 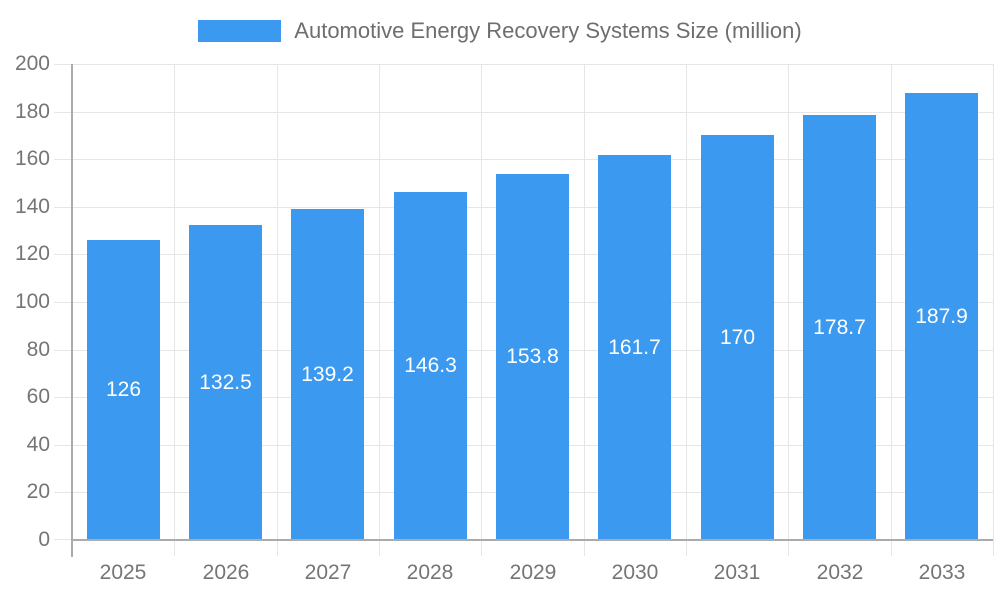 I want to click on x-tick-label: 2027, so click(x=328, y=572).